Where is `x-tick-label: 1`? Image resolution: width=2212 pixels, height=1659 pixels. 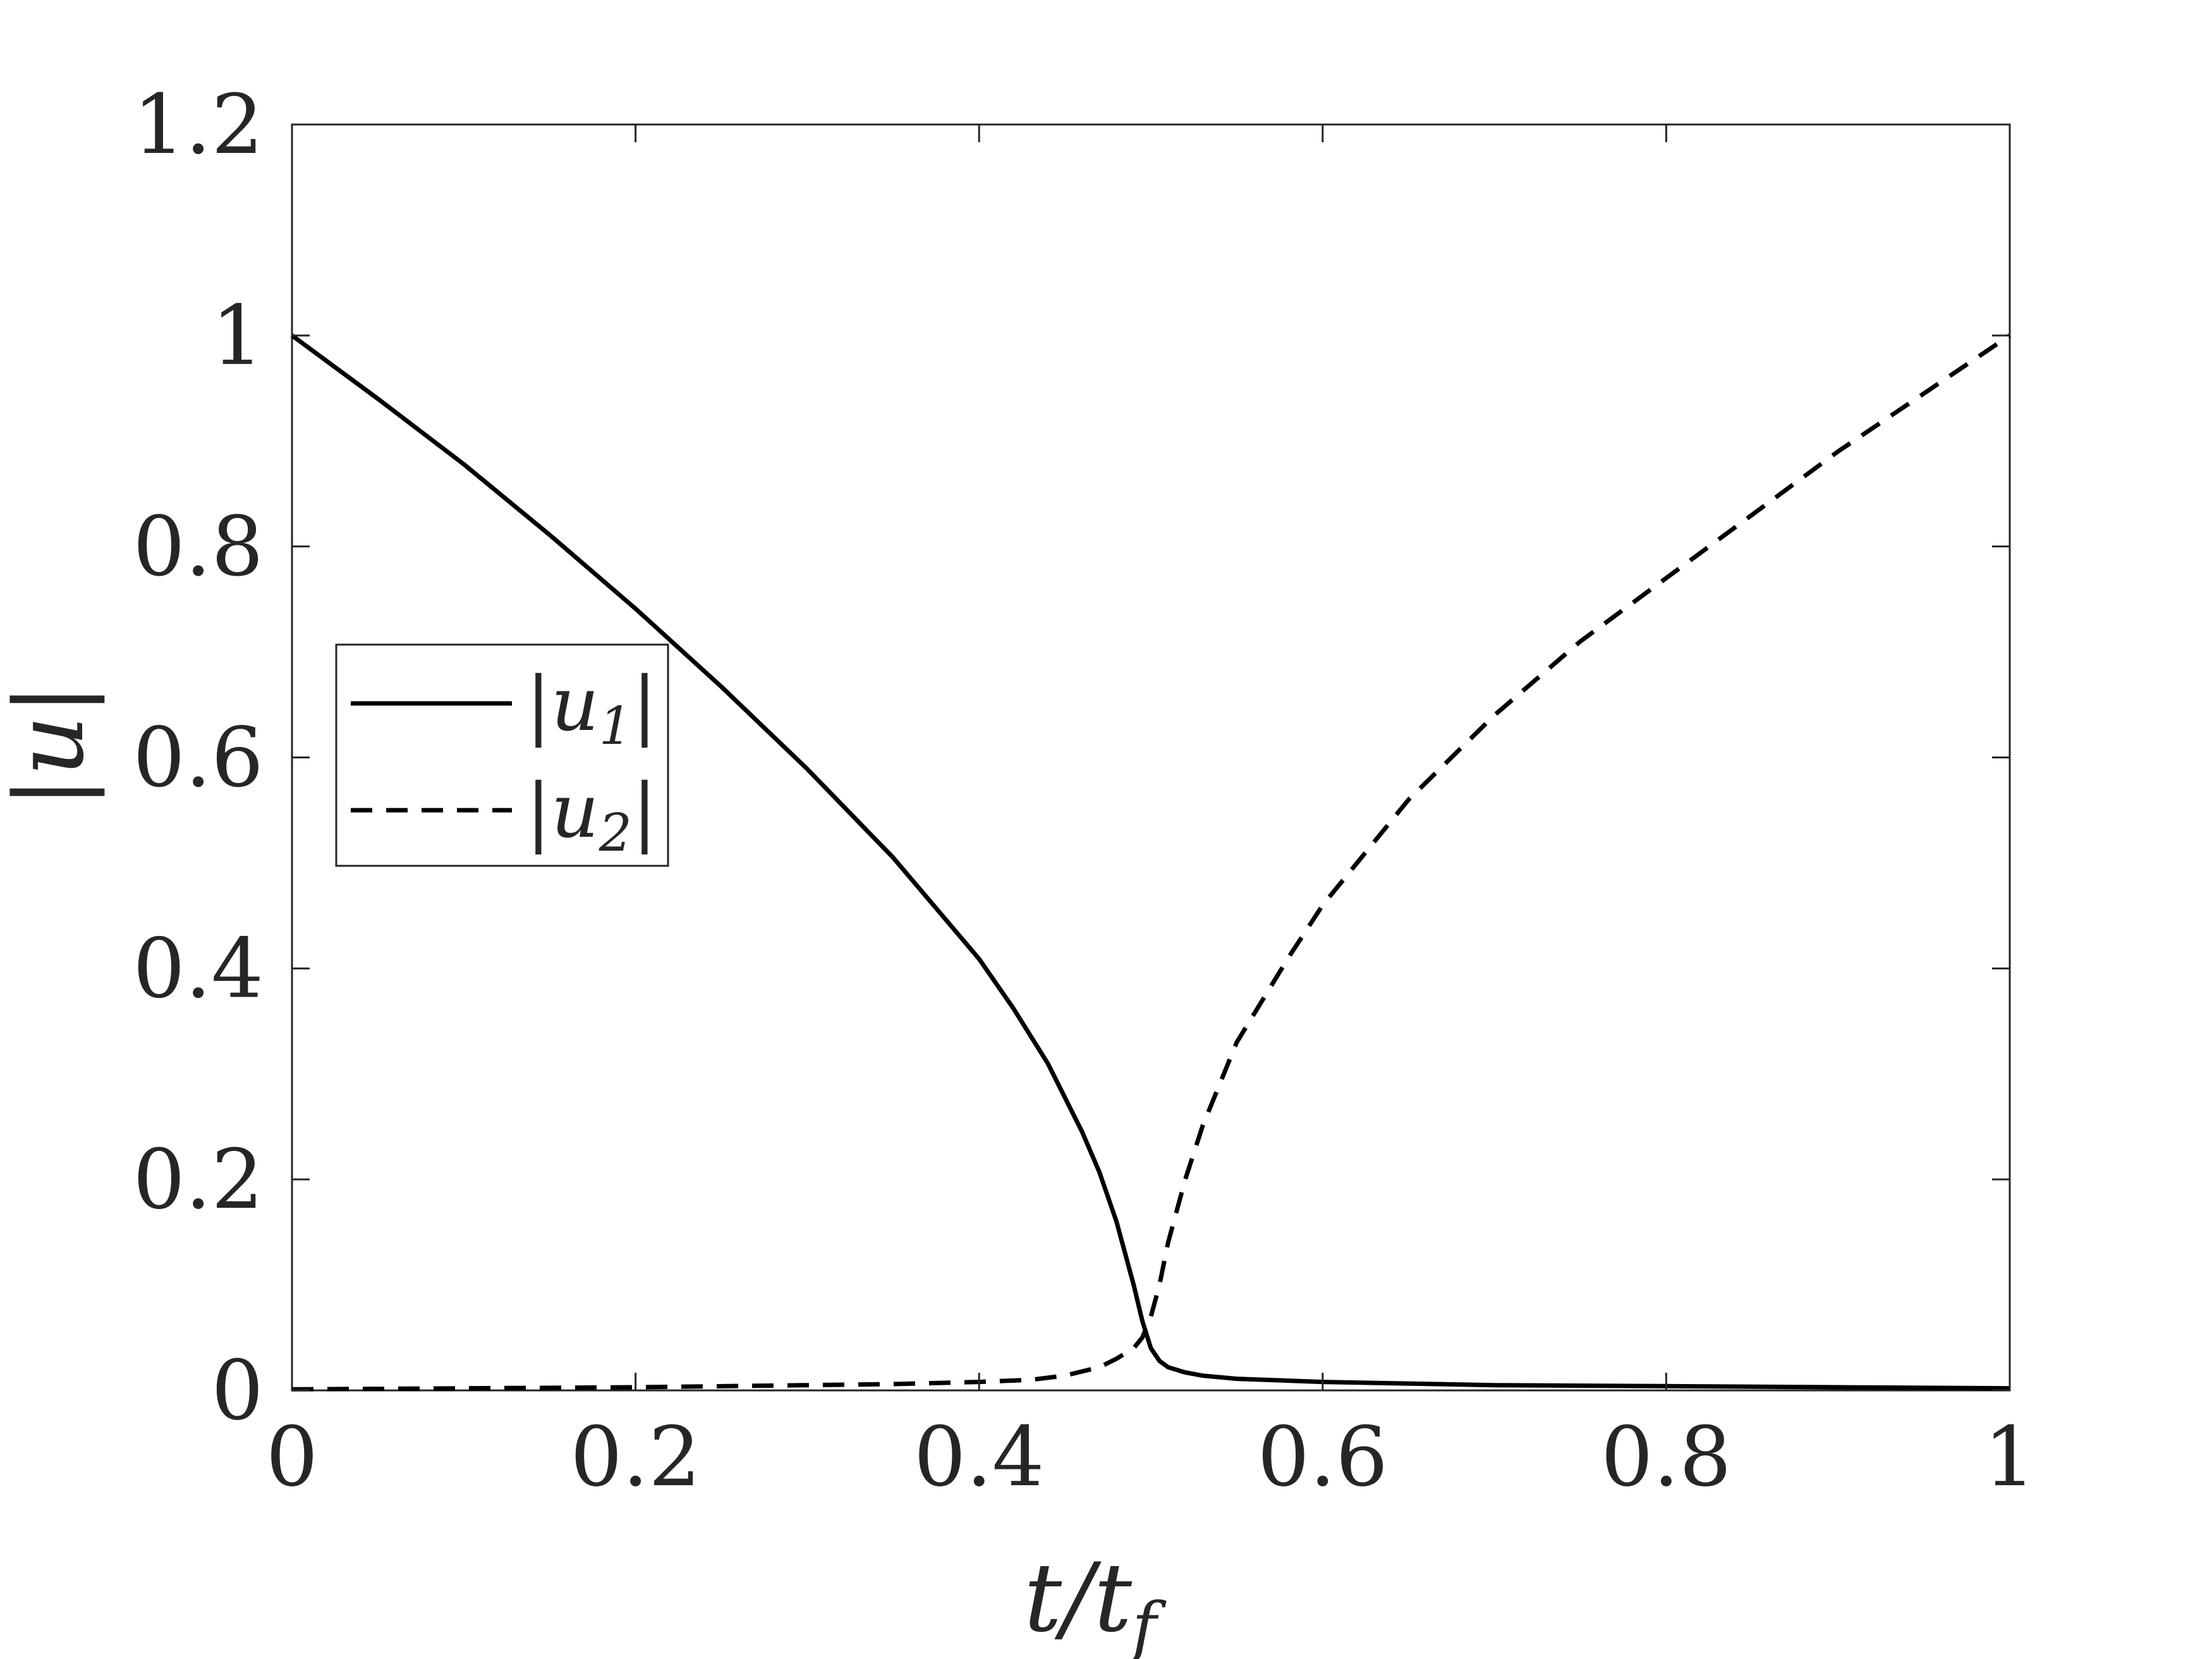
x-tick-label: 1 is located at coordinates (2010, 1457).